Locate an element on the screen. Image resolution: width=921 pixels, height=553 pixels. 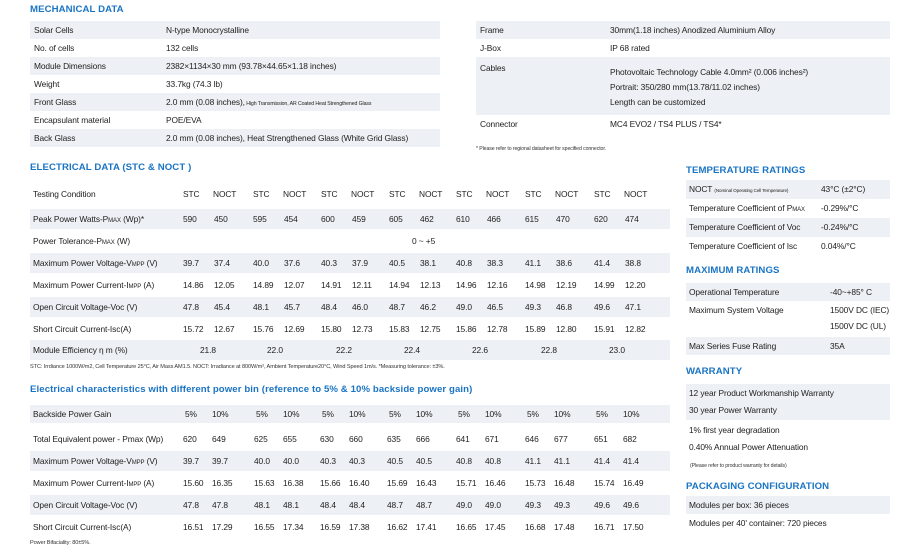
bifacial-value: 620 is located at coordinates (190, 439).